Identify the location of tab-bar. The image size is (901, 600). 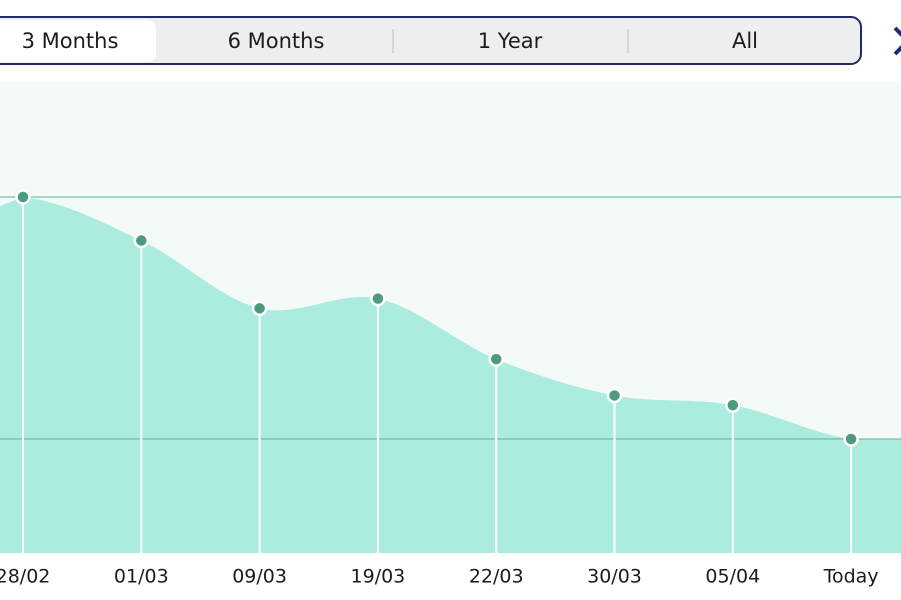
(431, 40).